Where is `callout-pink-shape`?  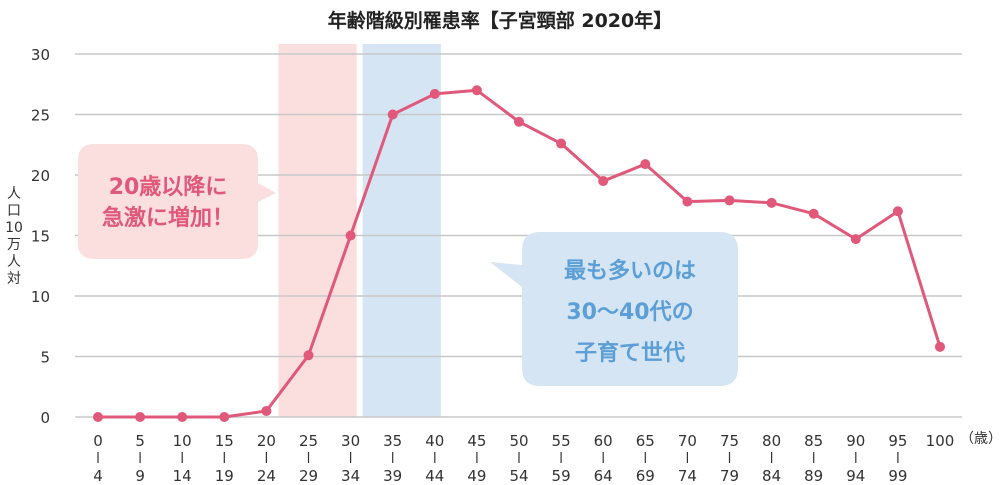 callout-pink-shape is located at coordinates (177, 201).